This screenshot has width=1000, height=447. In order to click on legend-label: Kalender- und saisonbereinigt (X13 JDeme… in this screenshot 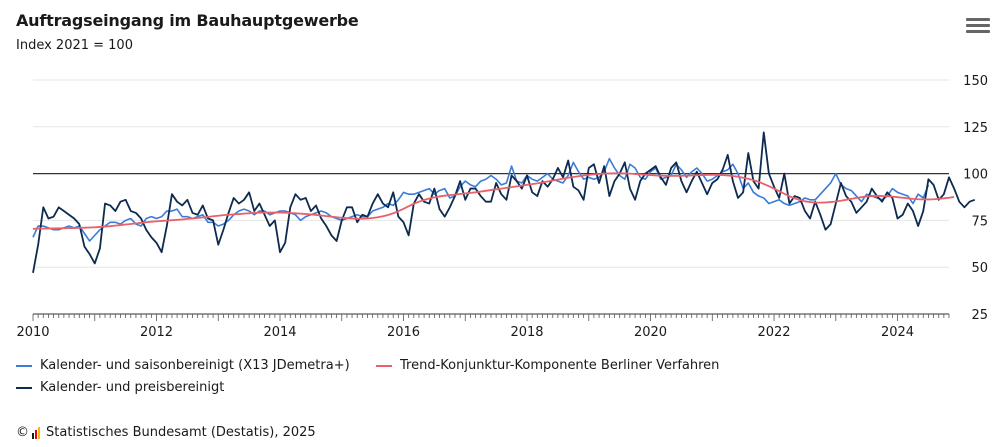, I will do `click(195, 365)`.